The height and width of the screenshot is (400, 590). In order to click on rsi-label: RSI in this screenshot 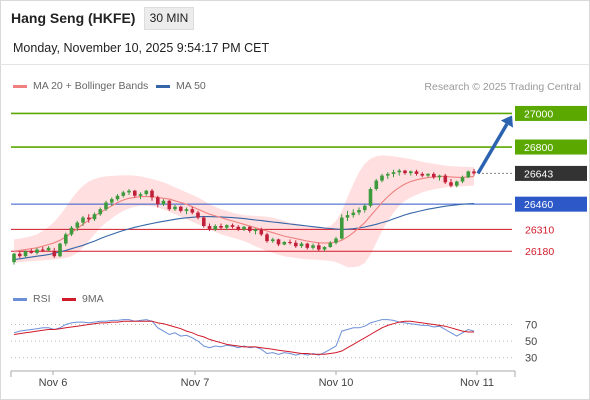, I will do `click(42, 299)`.